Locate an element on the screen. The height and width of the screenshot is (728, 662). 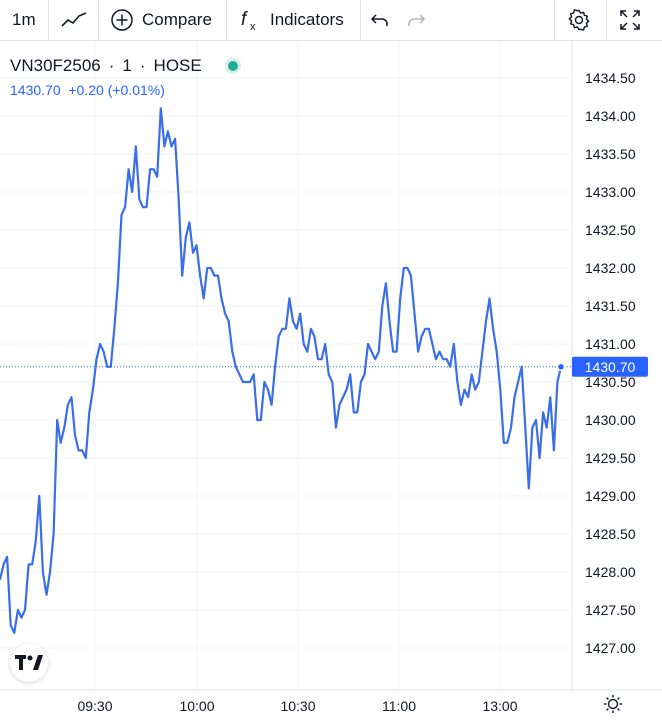
y-tick-label: 1431.00 is located at coordinates (610, 344).